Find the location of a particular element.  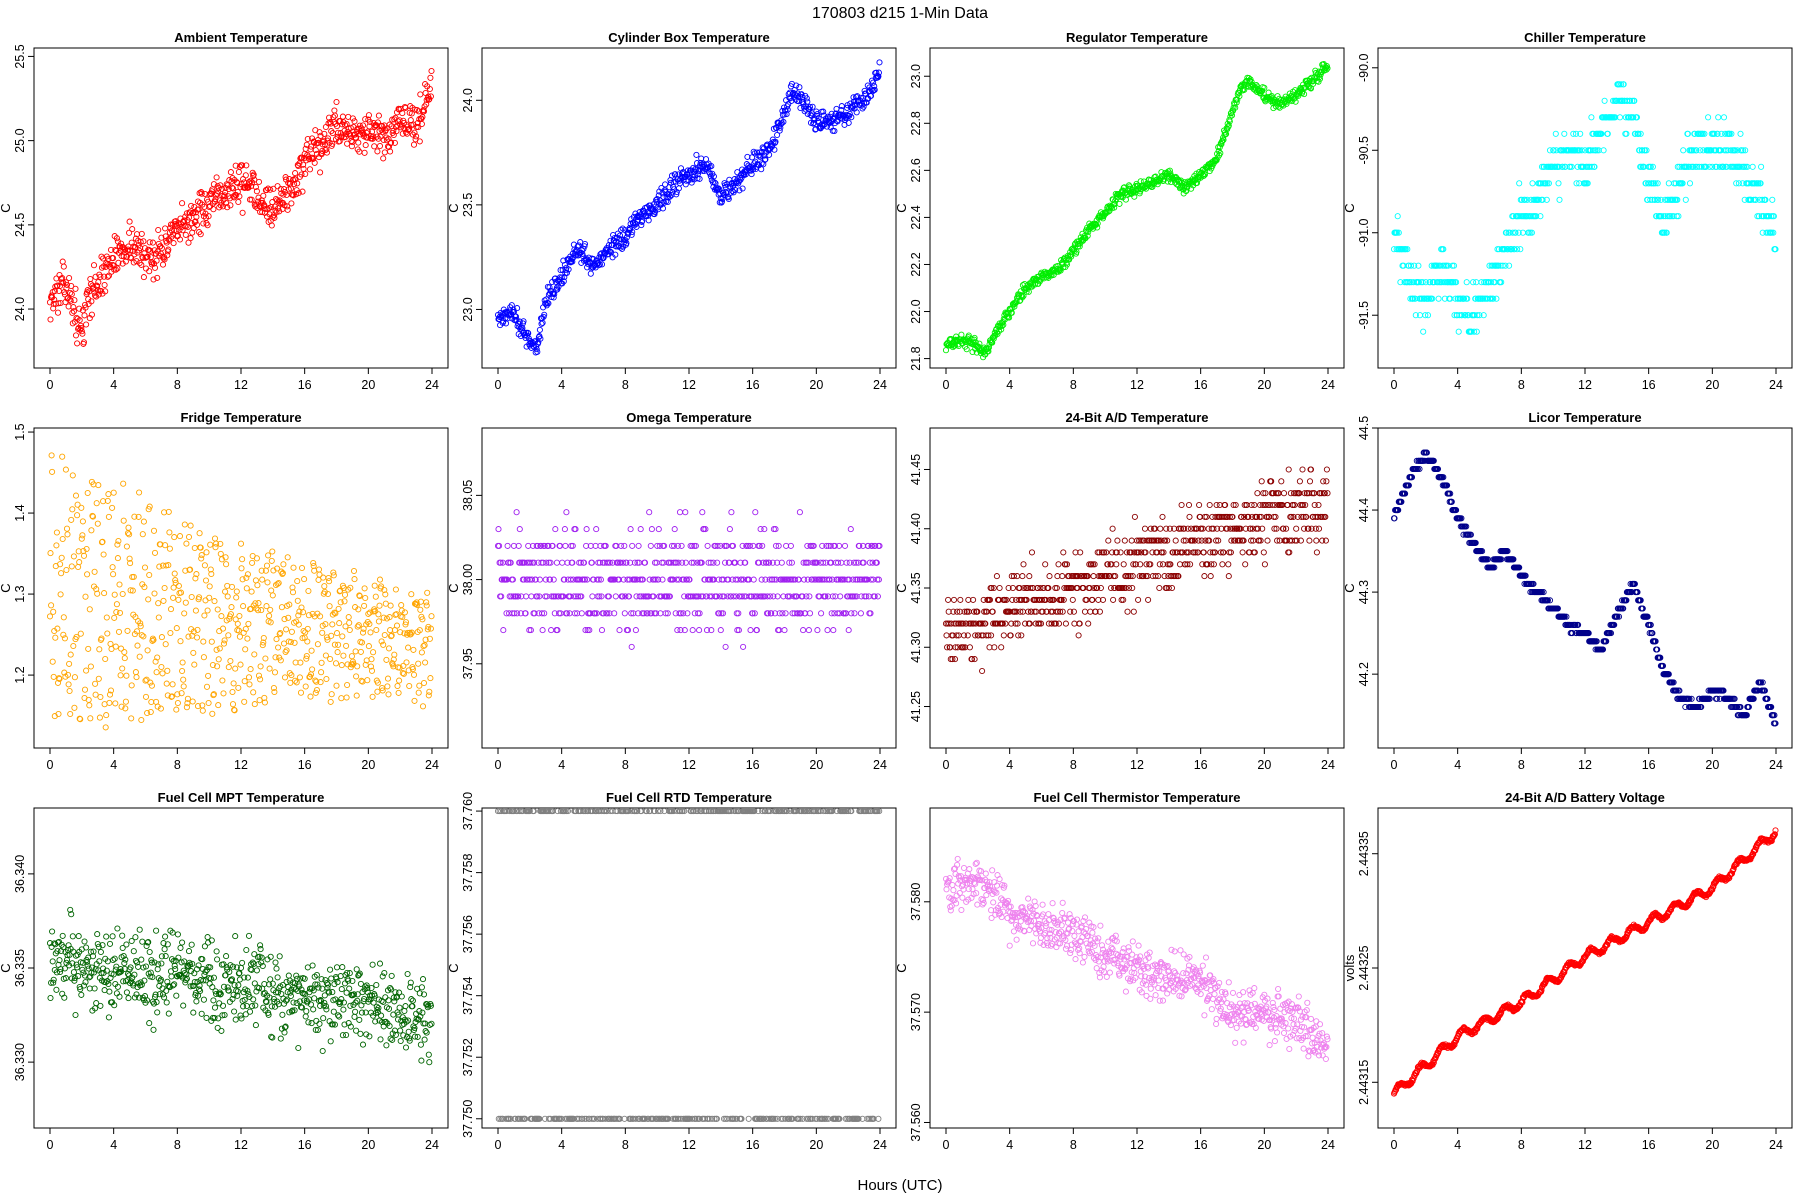

x-tick-label: 8 is located at coordinates (625, 385).